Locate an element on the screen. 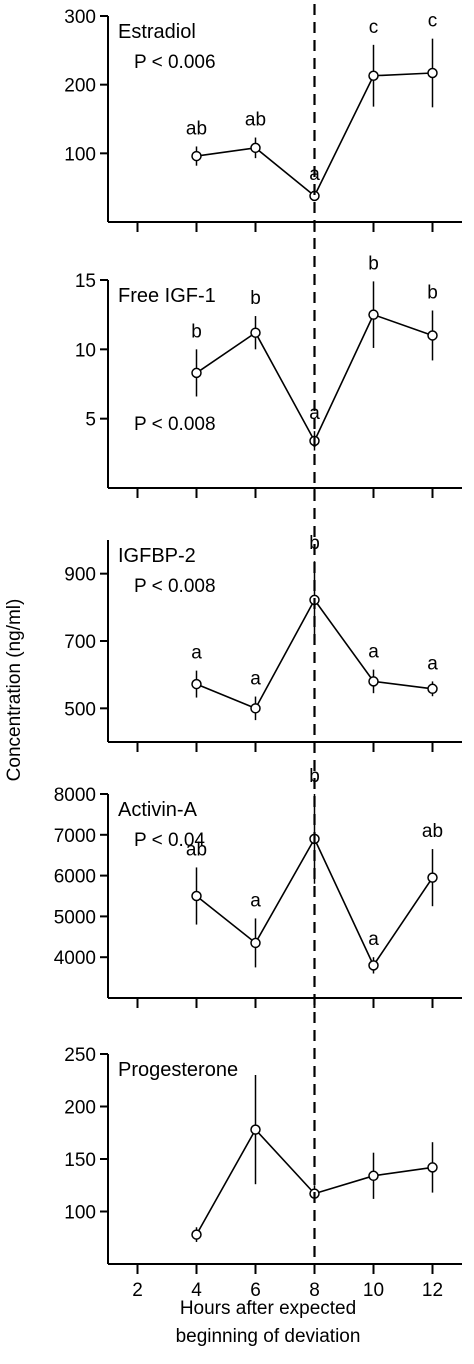 The width and height of the screenshot is (474, 1364). panel-title: Progesterone is located at coordinates (178, 1070).